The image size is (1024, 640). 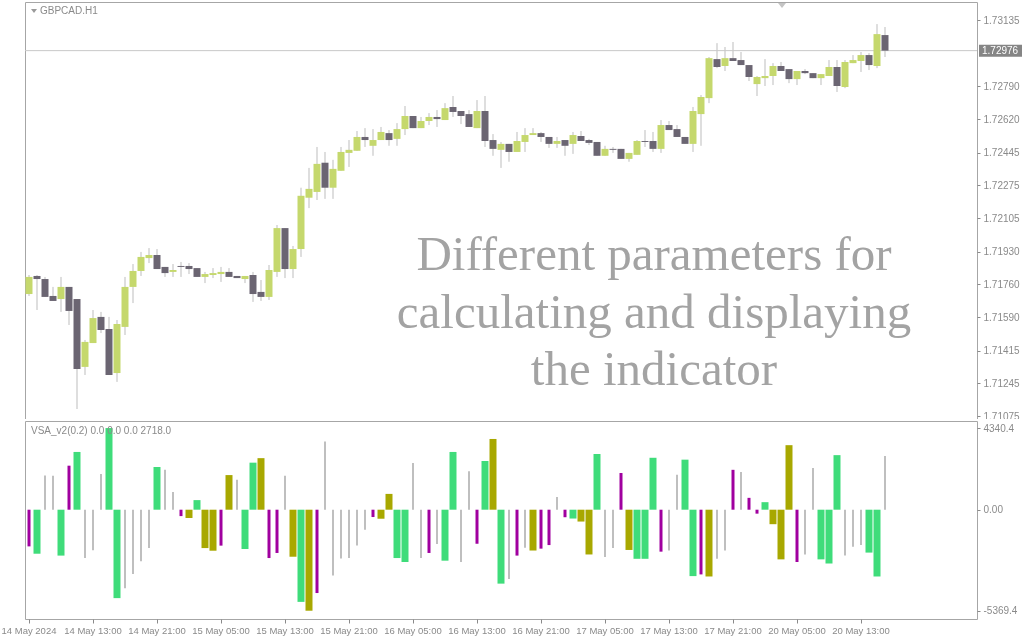 What do you see at coordinates (413, 630) in the screenshot?
I see `x-tick-label: 16 May 05:00` at bounding box center [413, 630].